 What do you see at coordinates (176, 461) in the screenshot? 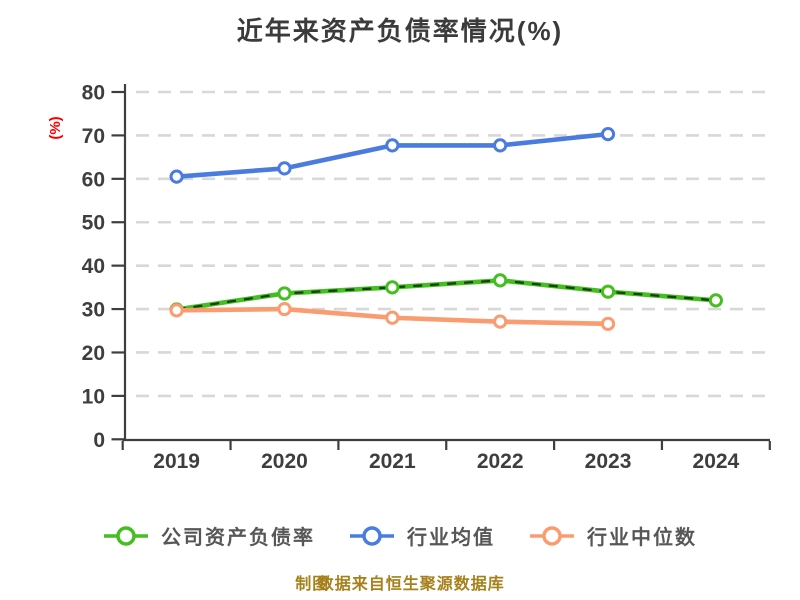
I see `svg-text: 2019` at bounding box center [176, 461].